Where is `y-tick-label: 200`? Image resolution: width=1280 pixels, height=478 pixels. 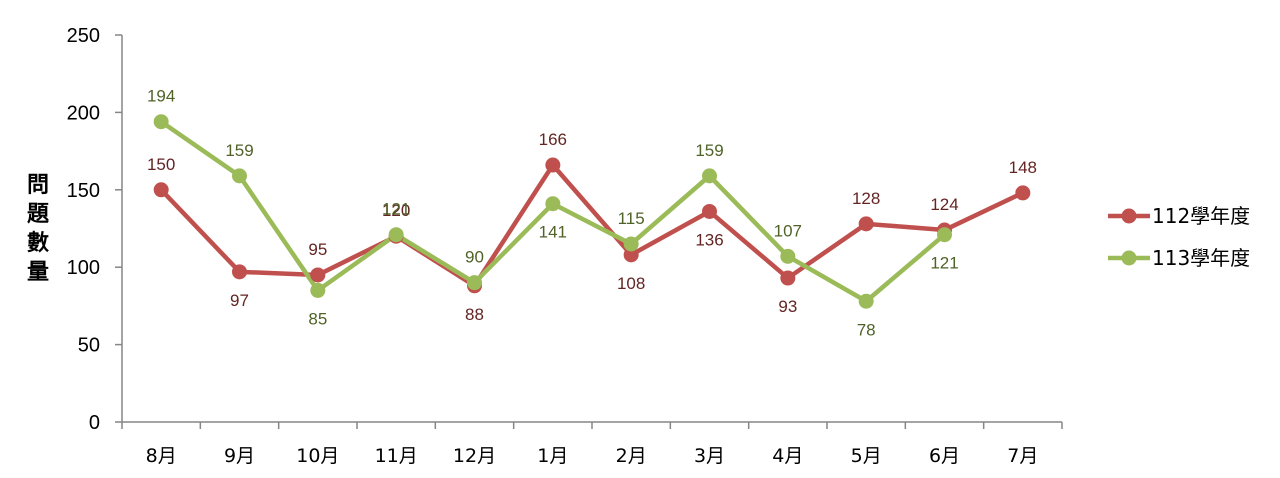 y-tick-label: 200 is located at coordinates (83, 113).